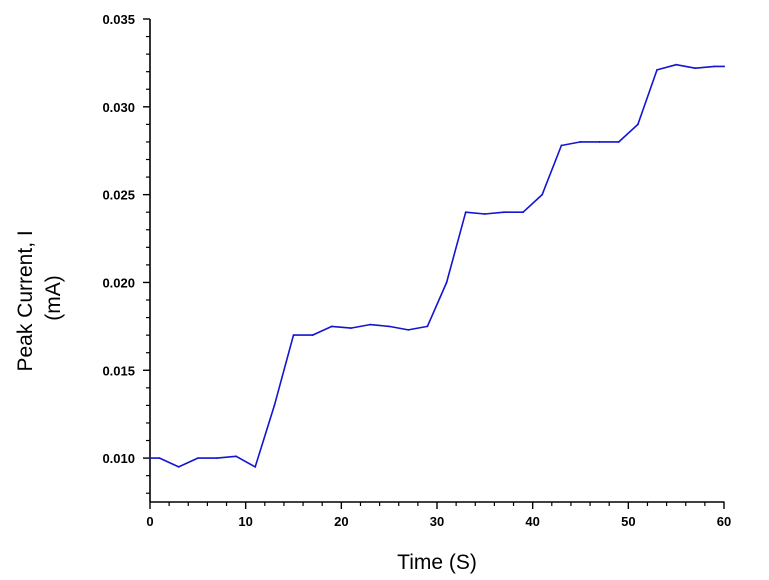  Describe the element at coordinates (118, 370) in the screenshot. I see `y-tick-label: 0.015` at that location.